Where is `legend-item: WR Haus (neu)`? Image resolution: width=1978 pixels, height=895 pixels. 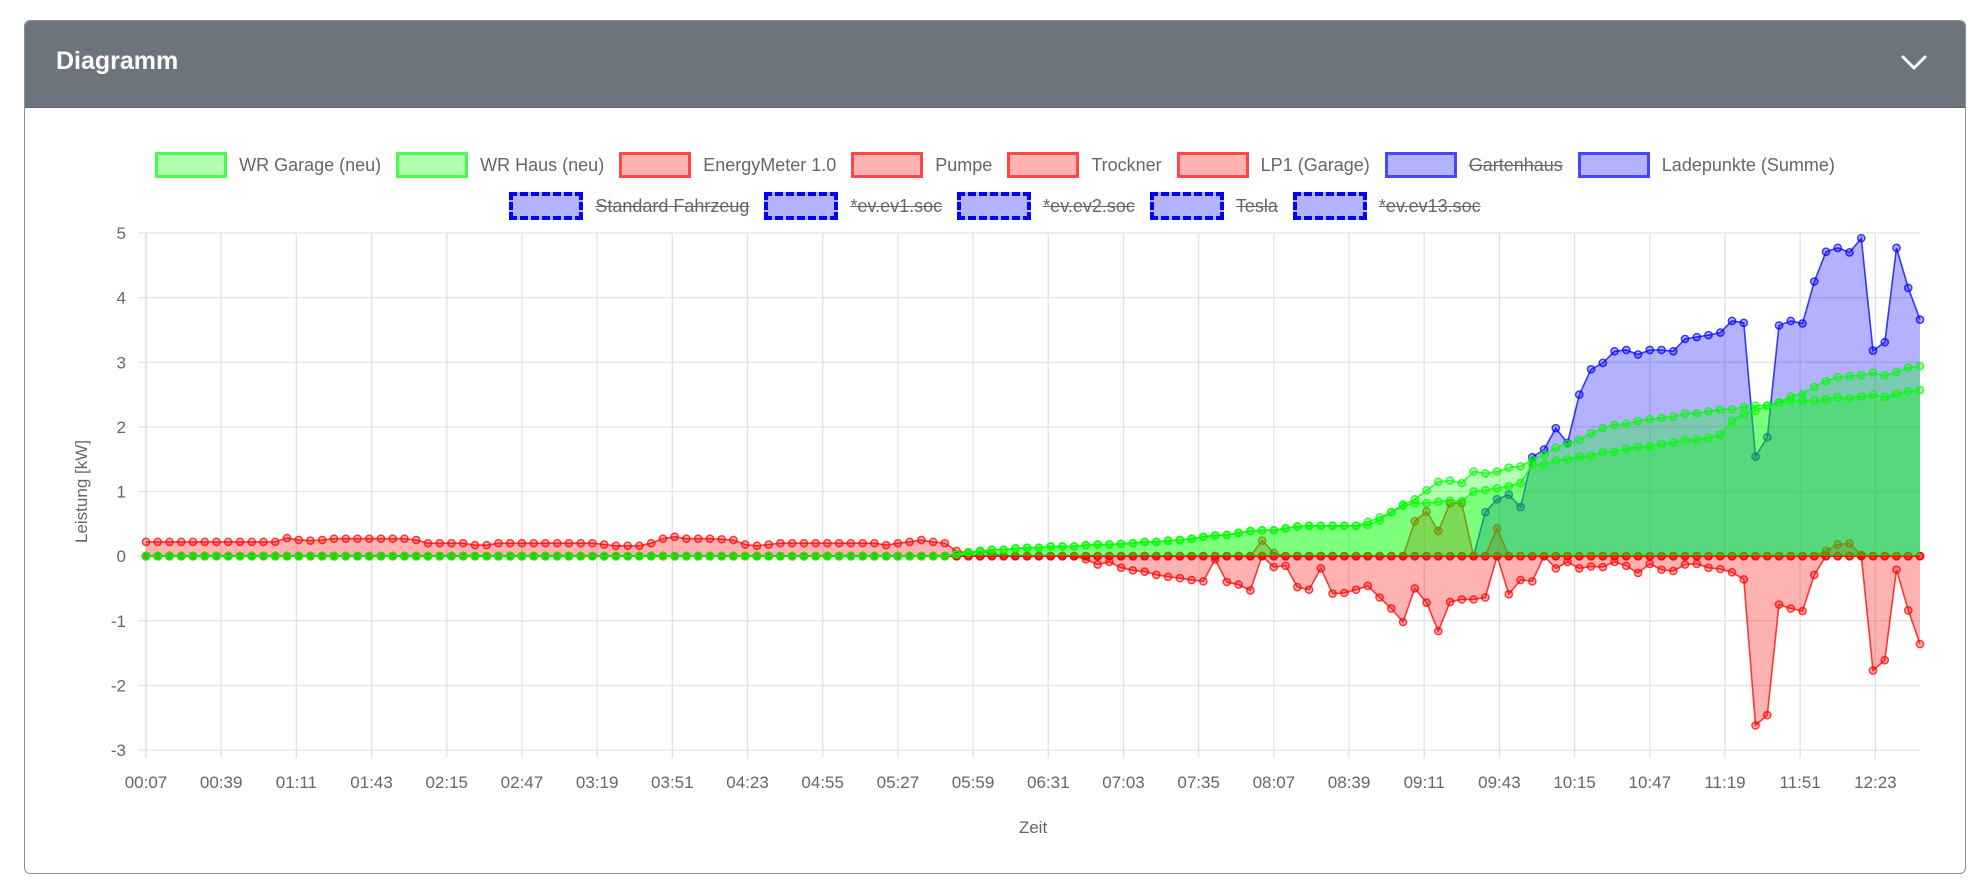 legend-item: WR Haus (neu) is located at coordinates (500, 165).